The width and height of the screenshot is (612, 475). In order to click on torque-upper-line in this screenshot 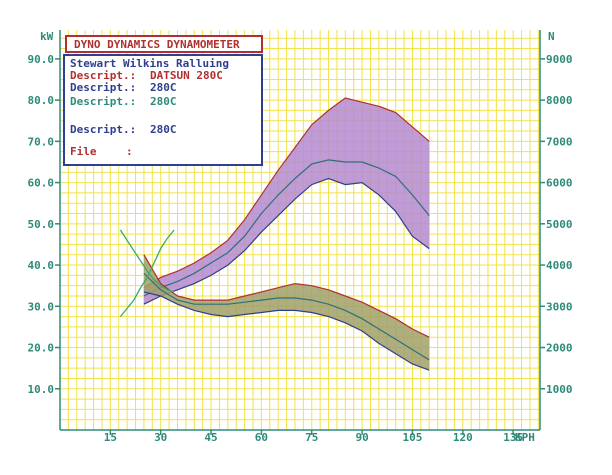, I will do `click(286, 296)`.